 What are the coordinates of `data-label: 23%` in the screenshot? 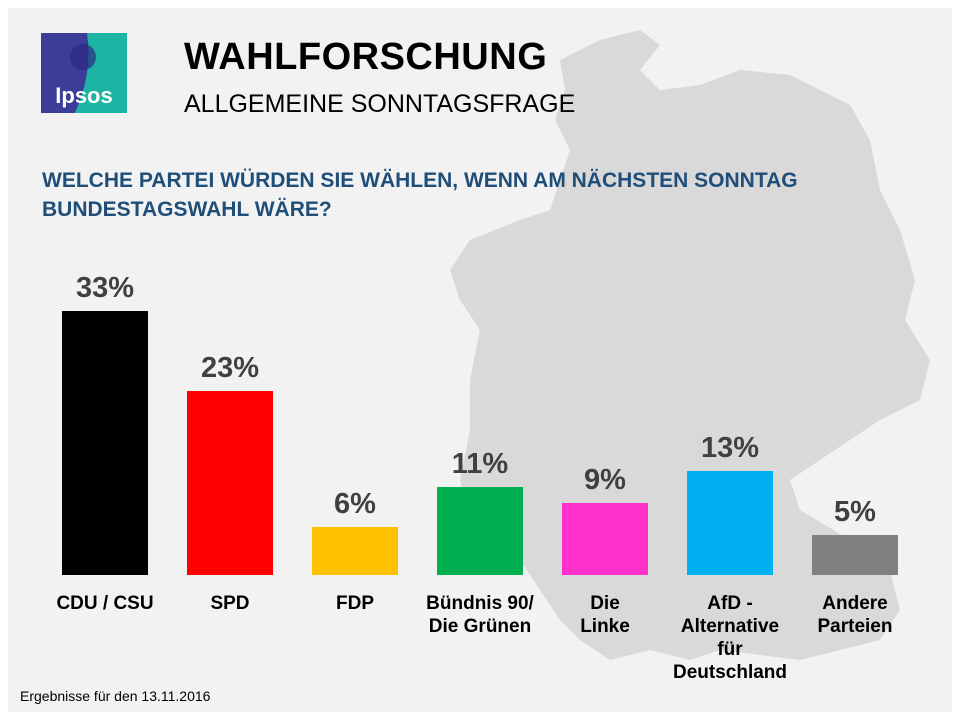 It's located at (230, 368).